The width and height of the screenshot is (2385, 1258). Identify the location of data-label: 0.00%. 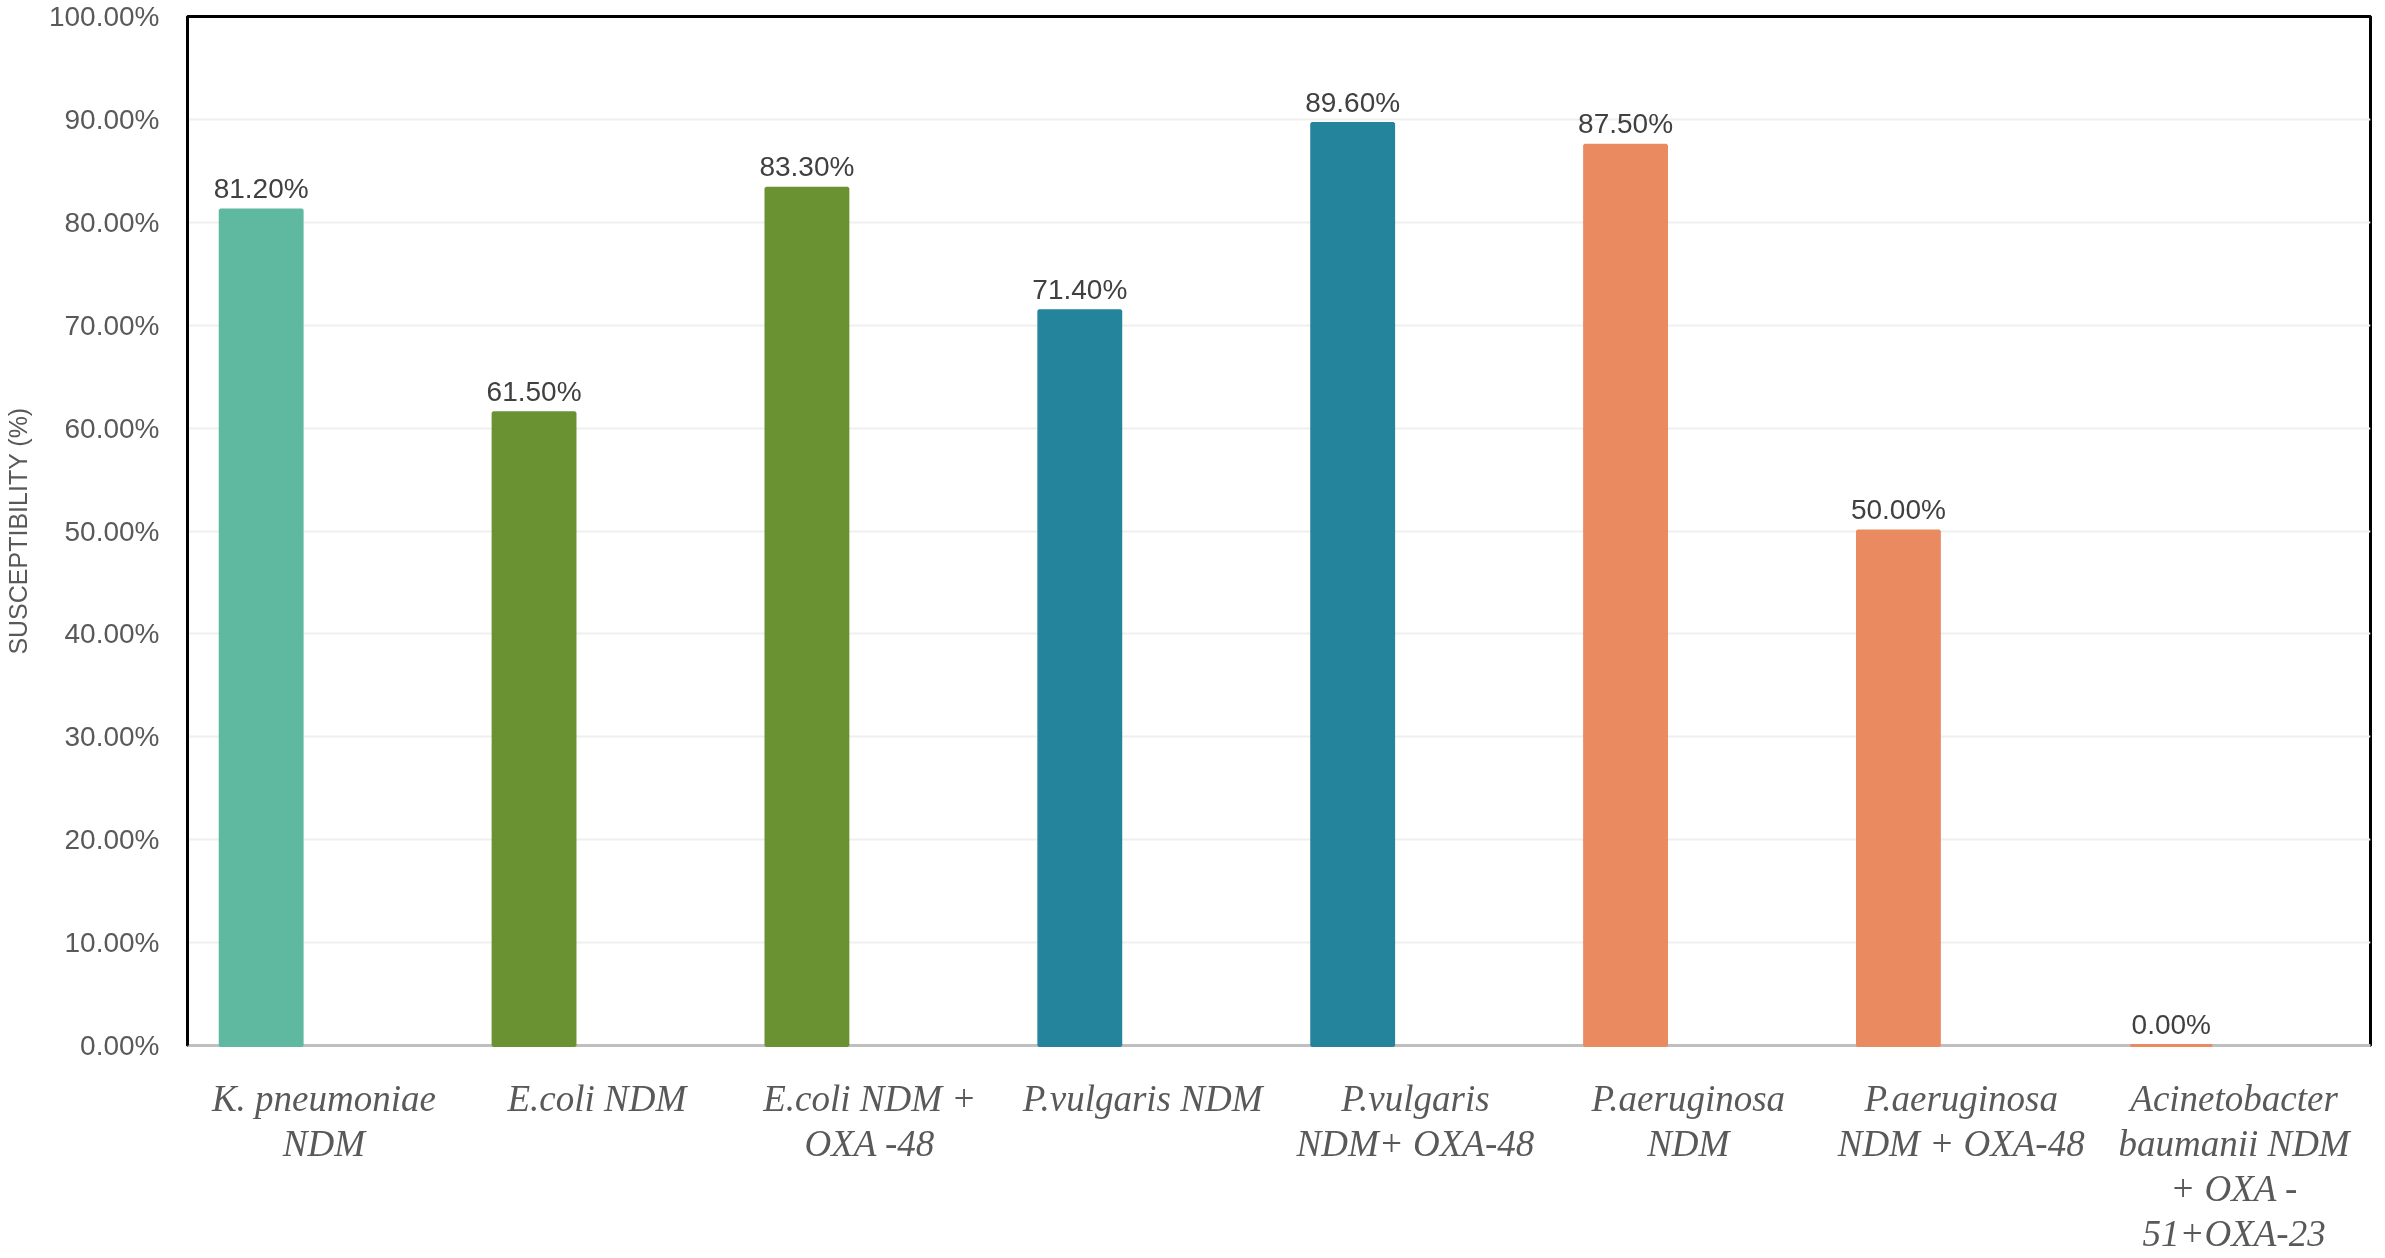
(2171, 1024).